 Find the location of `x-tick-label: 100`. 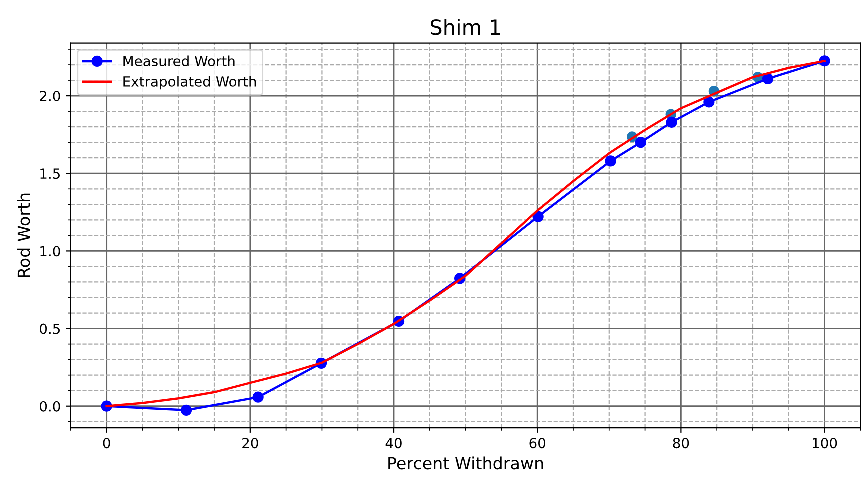

x-tick-label: 100 is located at coordinates (825, 443).